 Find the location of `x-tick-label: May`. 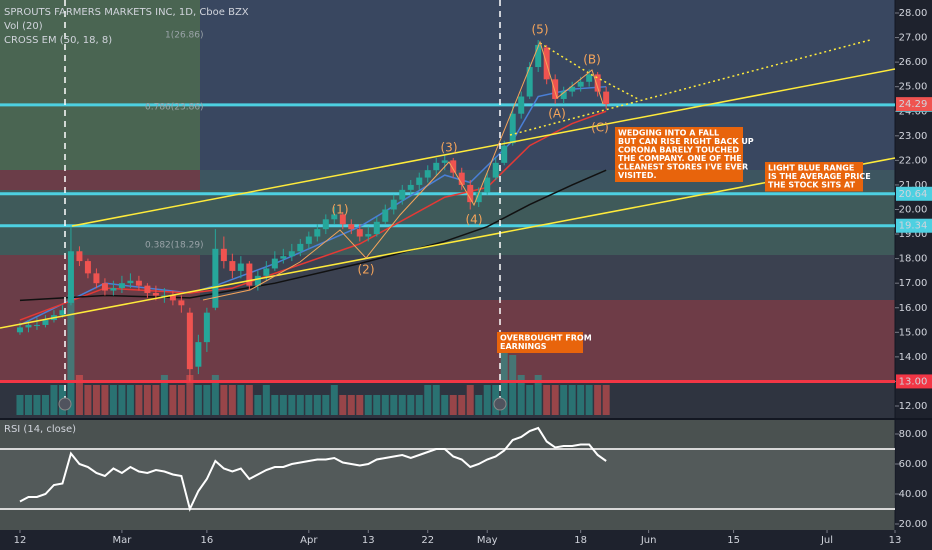

x-tick-label: May is located at coordinates (487, 540).